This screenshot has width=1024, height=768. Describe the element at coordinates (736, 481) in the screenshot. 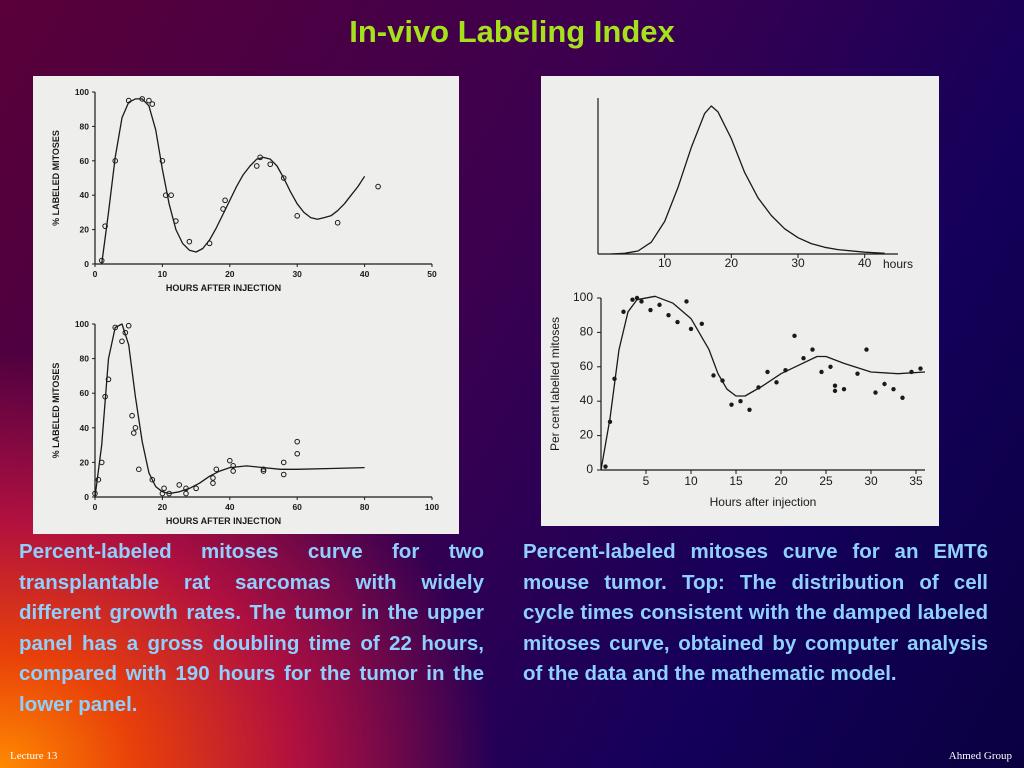

I see `x-tick-label: 15` at that location.